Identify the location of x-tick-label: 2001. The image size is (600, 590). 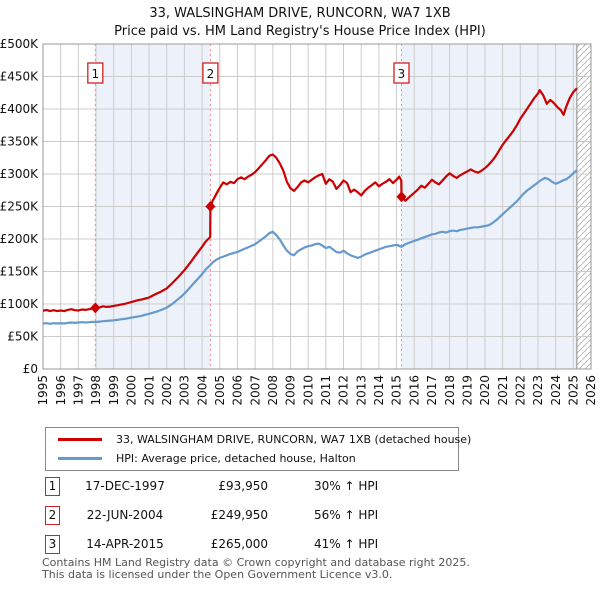
(149, 390).